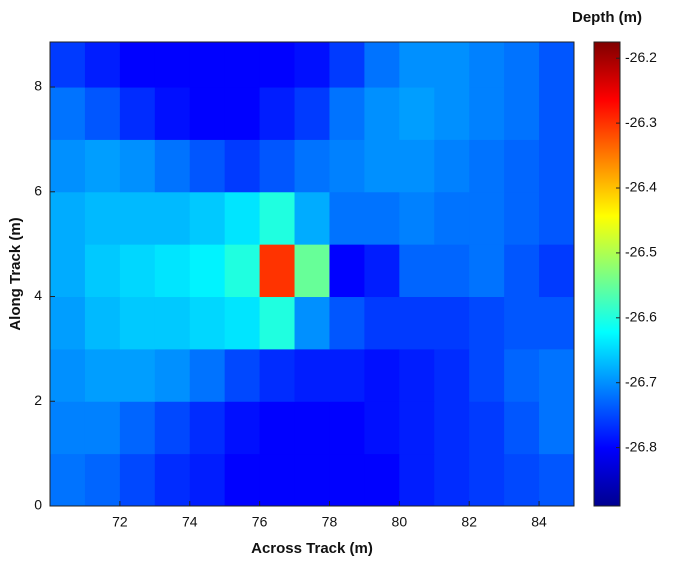 The width and height of the screenshot is (677, 575). I want to click on x-axis-label: Across Track (m), so click(312, 548).